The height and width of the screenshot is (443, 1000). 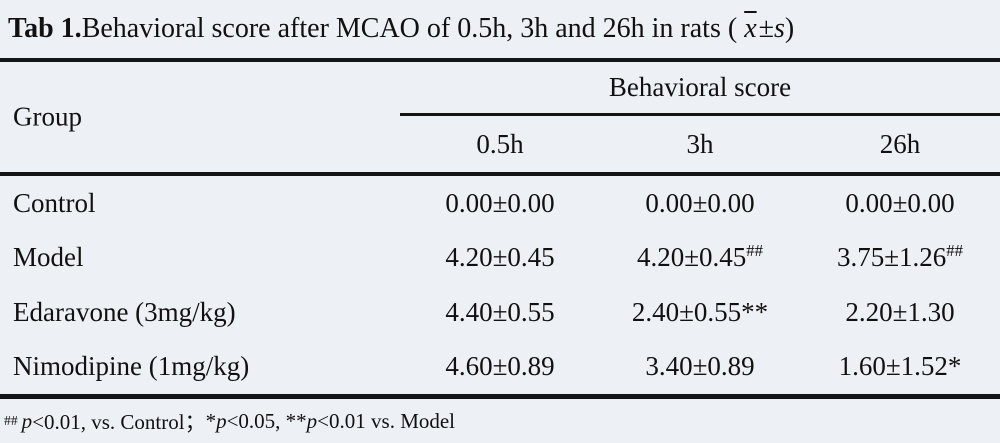 I want to click on value-text: 3.75±1.26, so click(x=891, y=257).